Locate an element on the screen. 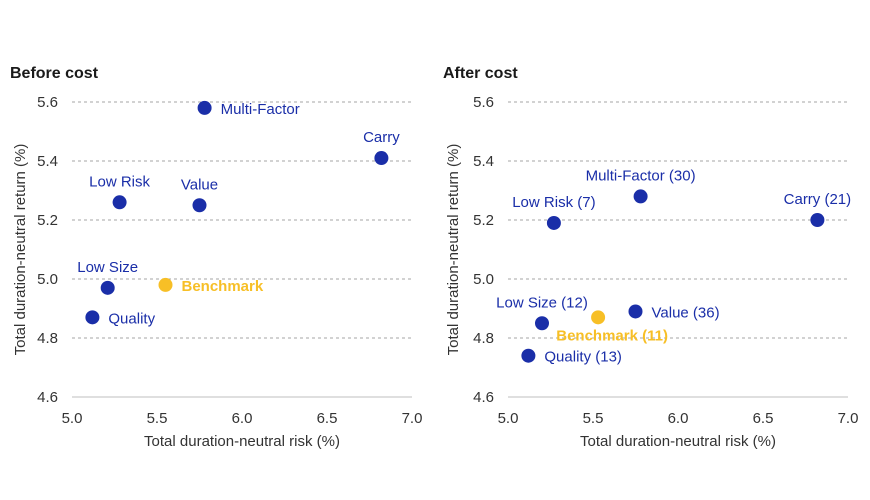 This screenshot has height=500, width=870. point-label: Low Risk (7) is located at coordinates (553, 202).